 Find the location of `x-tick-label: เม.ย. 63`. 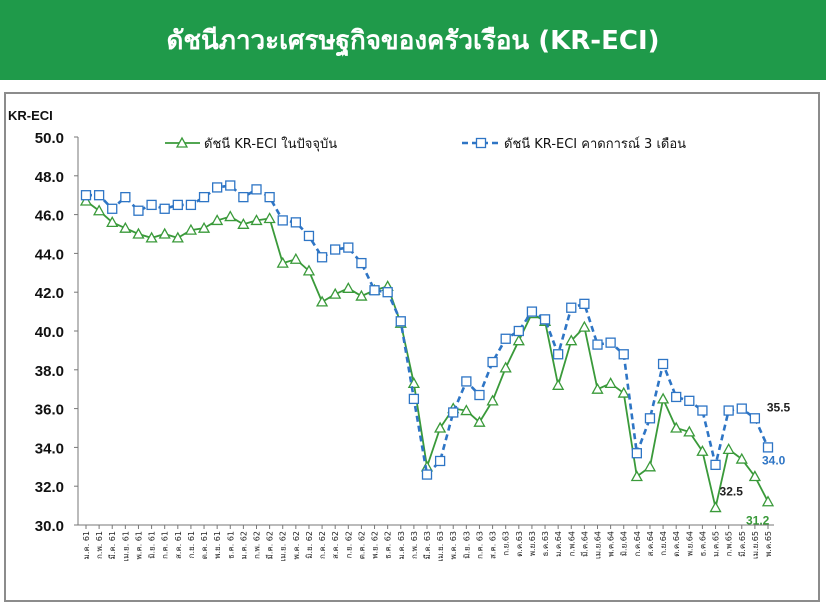

x-tick-label: เม.ย. 63 is located at coordinates (440, 546).